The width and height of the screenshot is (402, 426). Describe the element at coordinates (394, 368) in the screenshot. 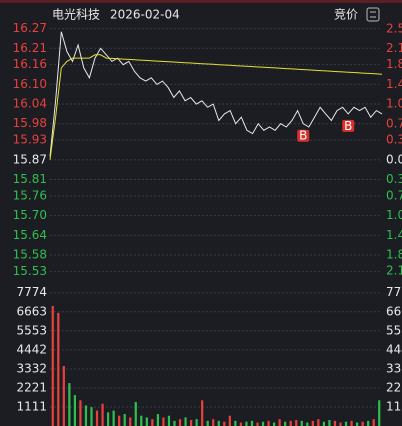

I see `y2-tick-label: 333` at that location.